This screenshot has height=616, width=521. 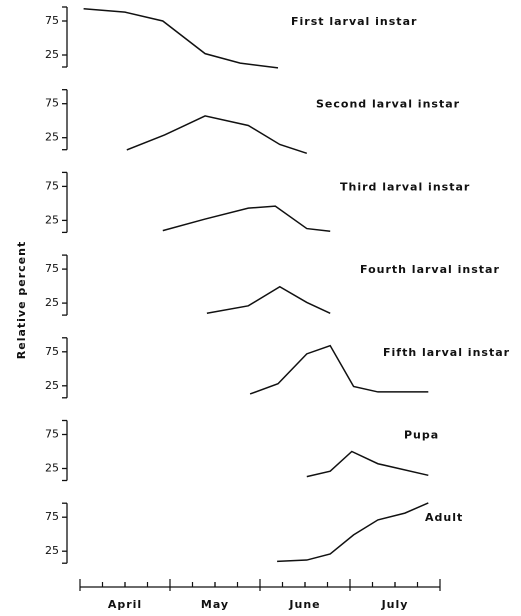 I want to click on panel-label: Fifth larval instar, so click(x=446, y=352).